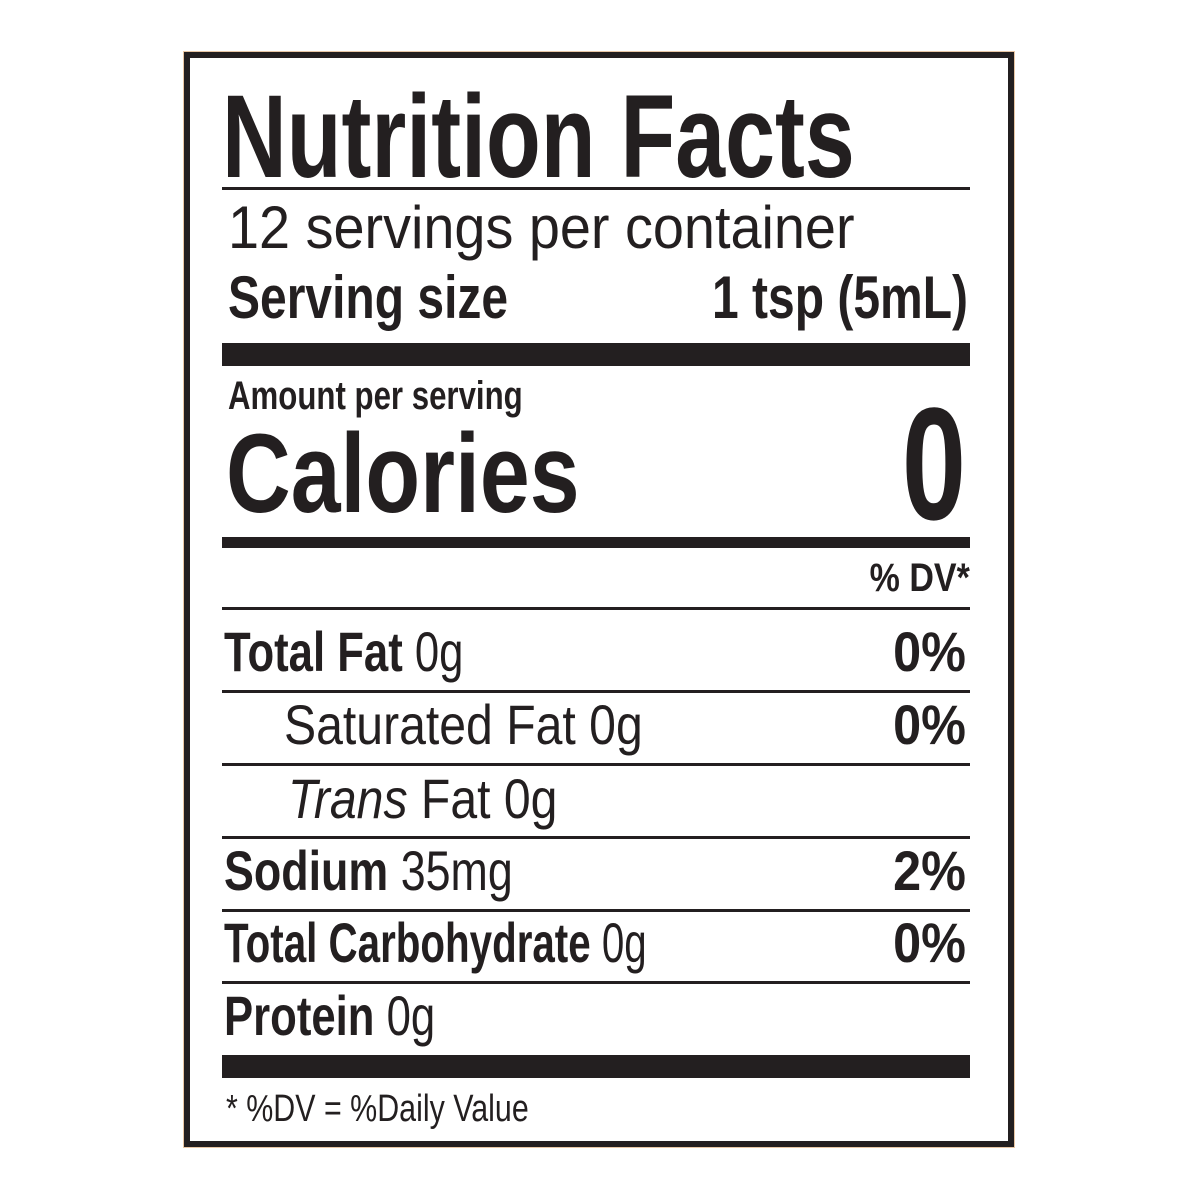 Image resolution: width=1200 pixels, height=1200 pixels. What do you see at coordinates (403, 473) in the screenshot?
I see `calories-label: Calories` at bounding box center [403, 473].